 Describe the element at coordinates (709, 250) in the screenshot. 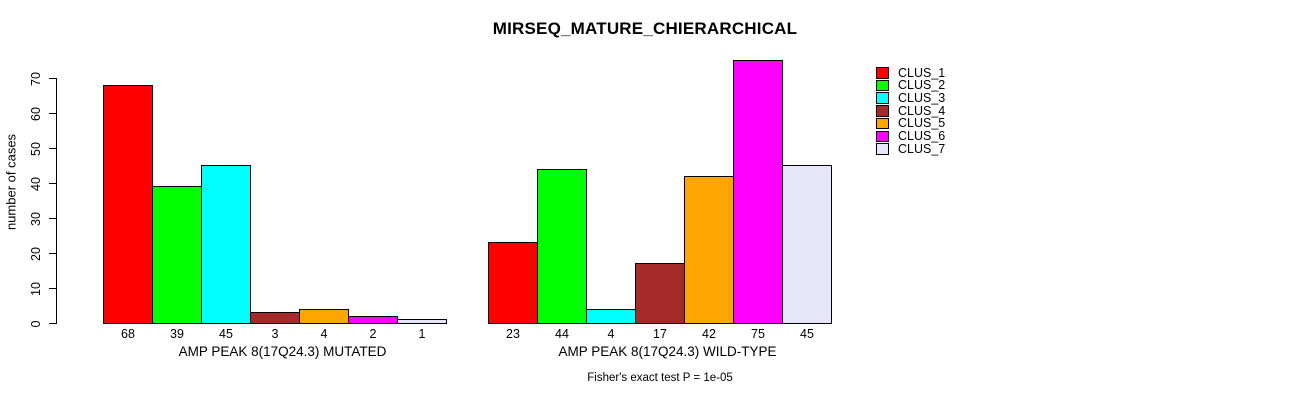

I see `bar-clus_5-group2` at that location.